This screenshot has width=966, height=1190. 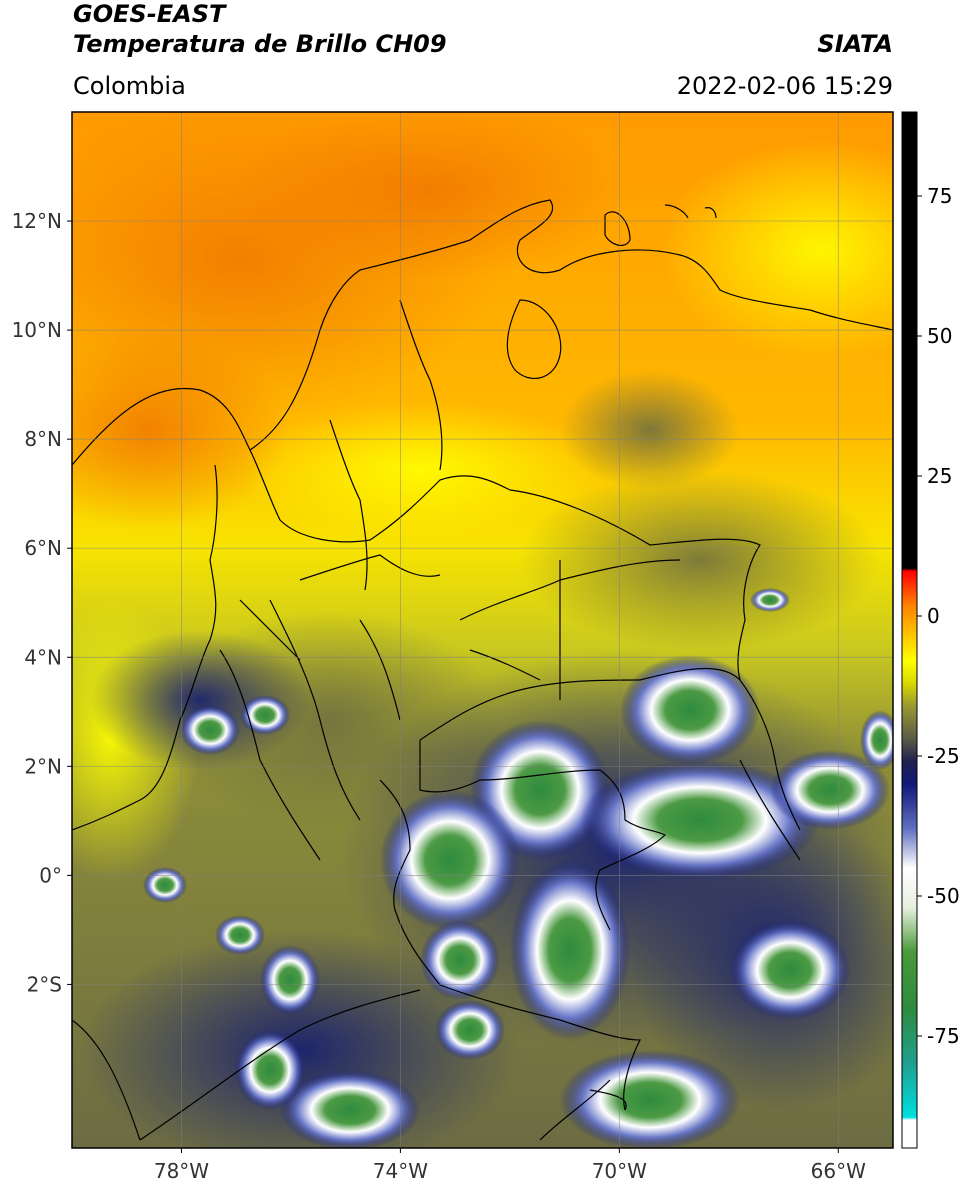 I want to click on colorbar-tick-label: 50, so click(x=939, y=336).